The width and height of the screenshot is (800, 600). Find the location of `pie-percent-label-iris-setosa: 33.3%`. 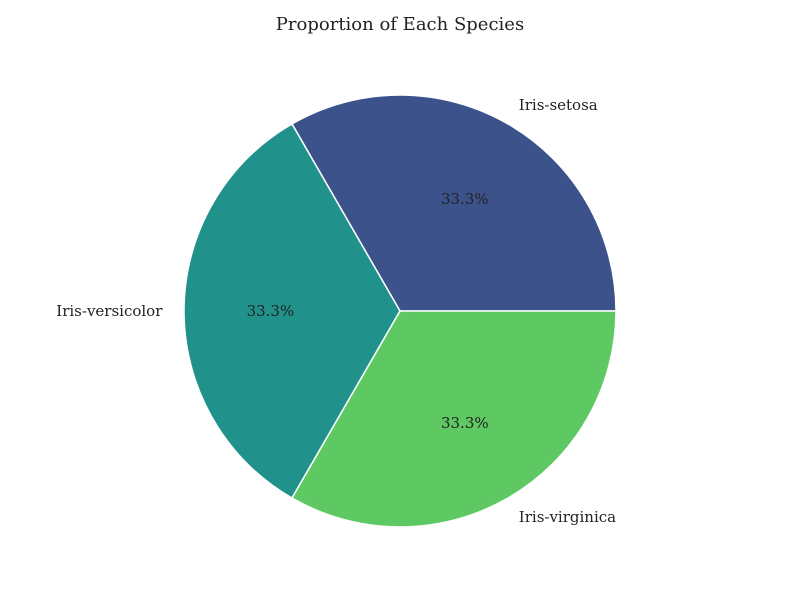

pie-percent-label-iris-setosa: 33.3% is located at coordinates (465, 199).